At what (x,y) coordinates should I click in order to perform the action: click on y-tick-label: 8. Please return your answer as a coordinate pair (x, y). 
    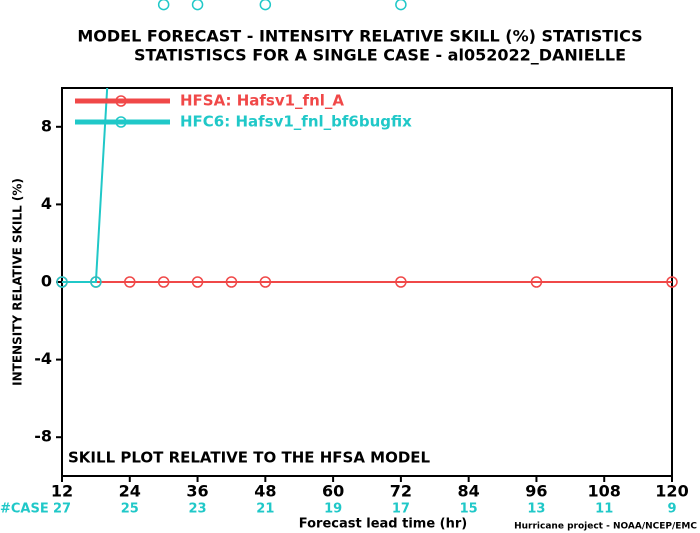
    Looking at the image, I should click on (46, 125).